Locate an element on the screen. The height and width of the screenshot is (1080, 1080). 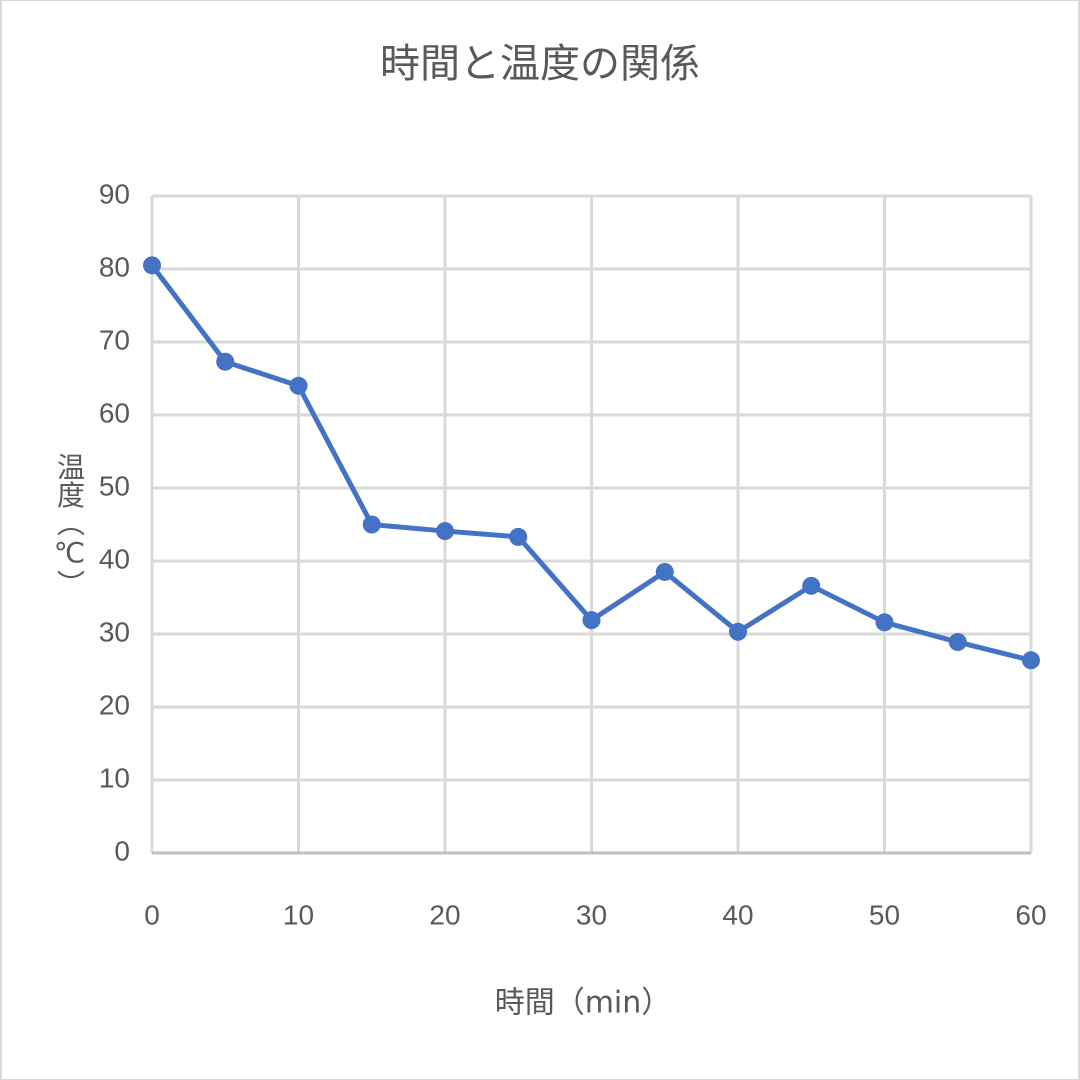
y-tick-label: 20 is located at coordinates (114, 704).